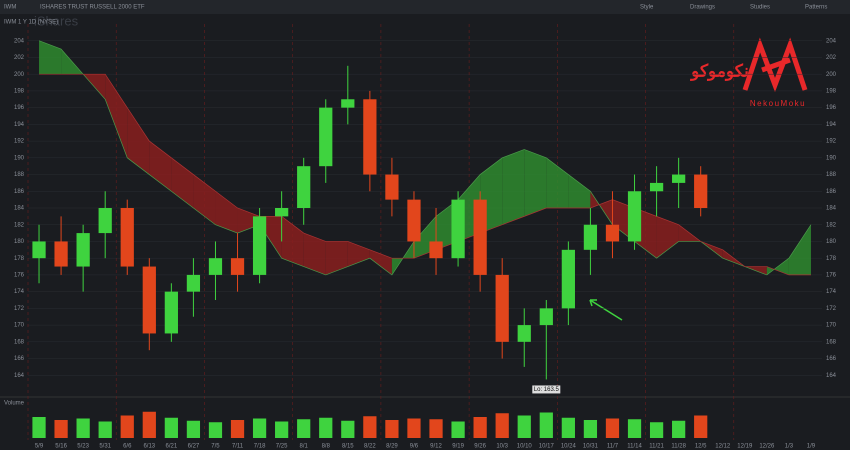 This screenshot has width=850, height=450. I want to click on y-tick-label-right: 204, so click(831, 41).